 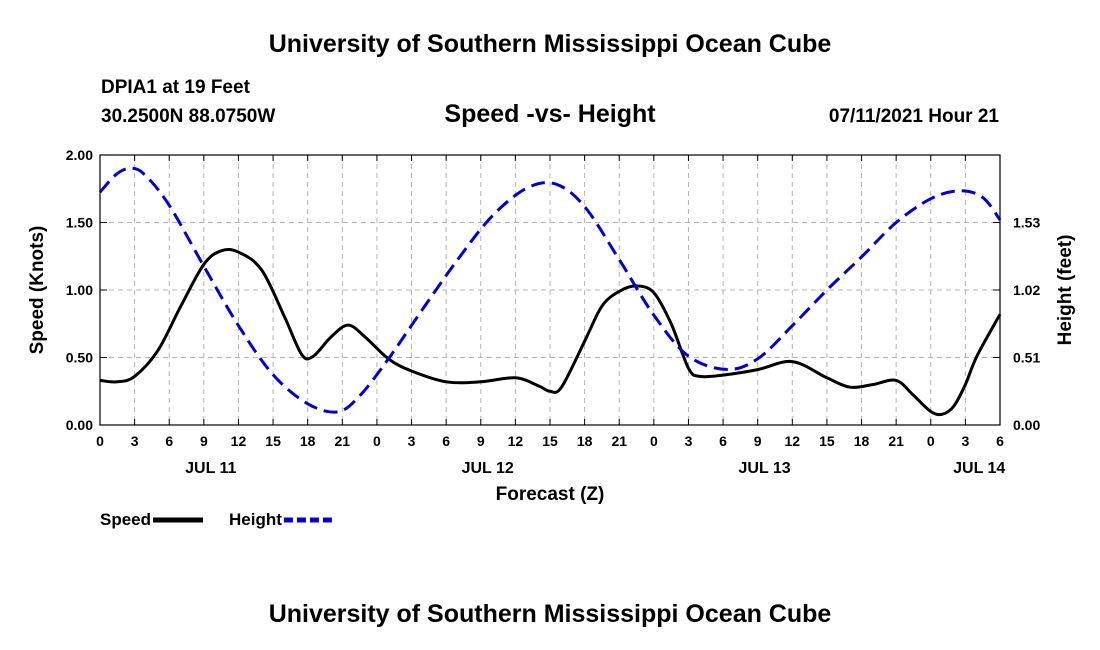 I want to click on y-tick-label: 2.00, so click(x=79, y=155).